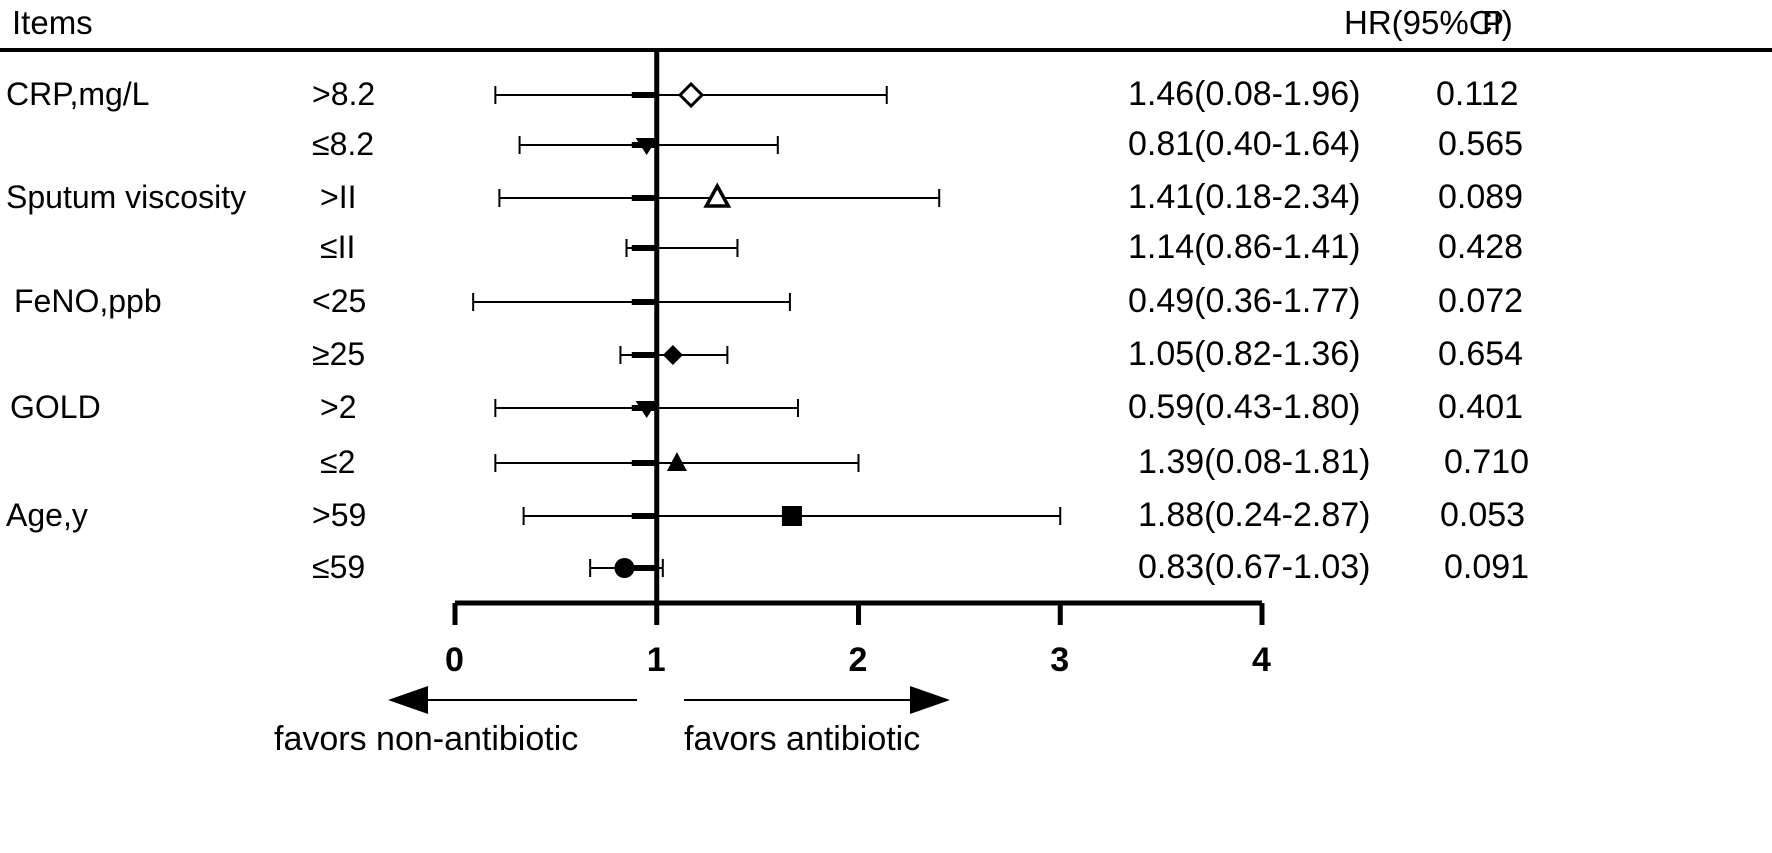 Image resolution: width=1772 pixels, height=853 pixels. Describe the element at coordinates (1254, 462) in the screenshot. I see `row-hr-ci: 1.39(0.08-1.81)` at that location.